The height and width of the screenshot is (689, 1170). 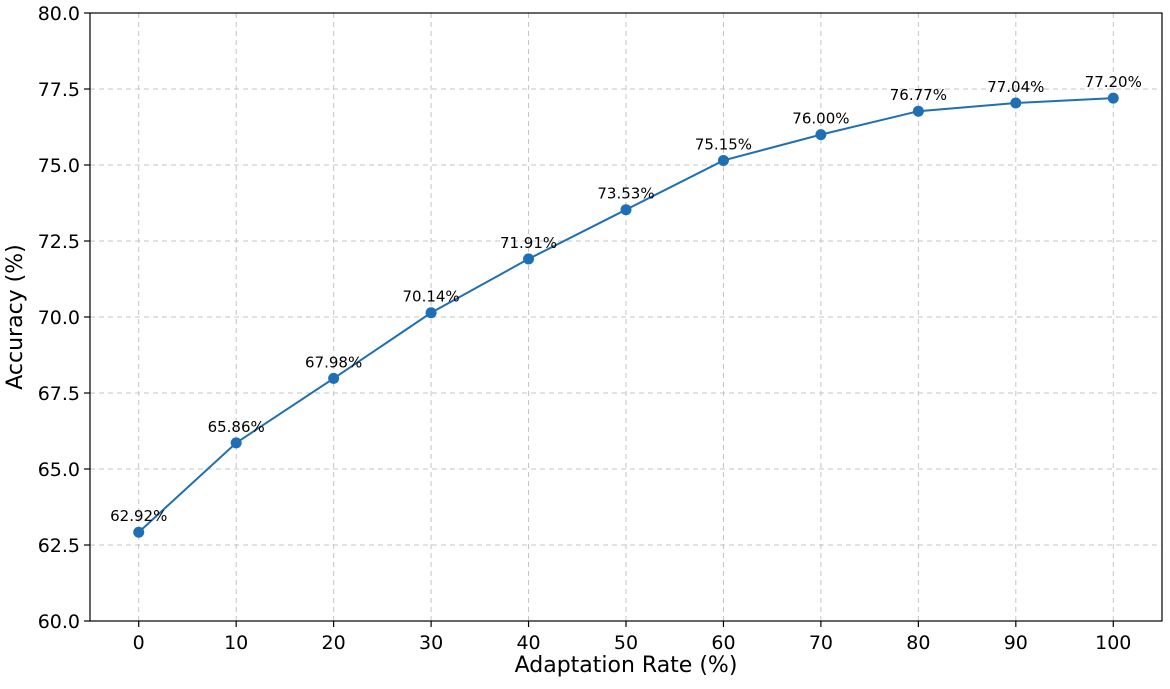 What do you see at coordinates (138, 516) in the screenshot?
I see `data-label: 62.92%` at bounding box center [138, 516].